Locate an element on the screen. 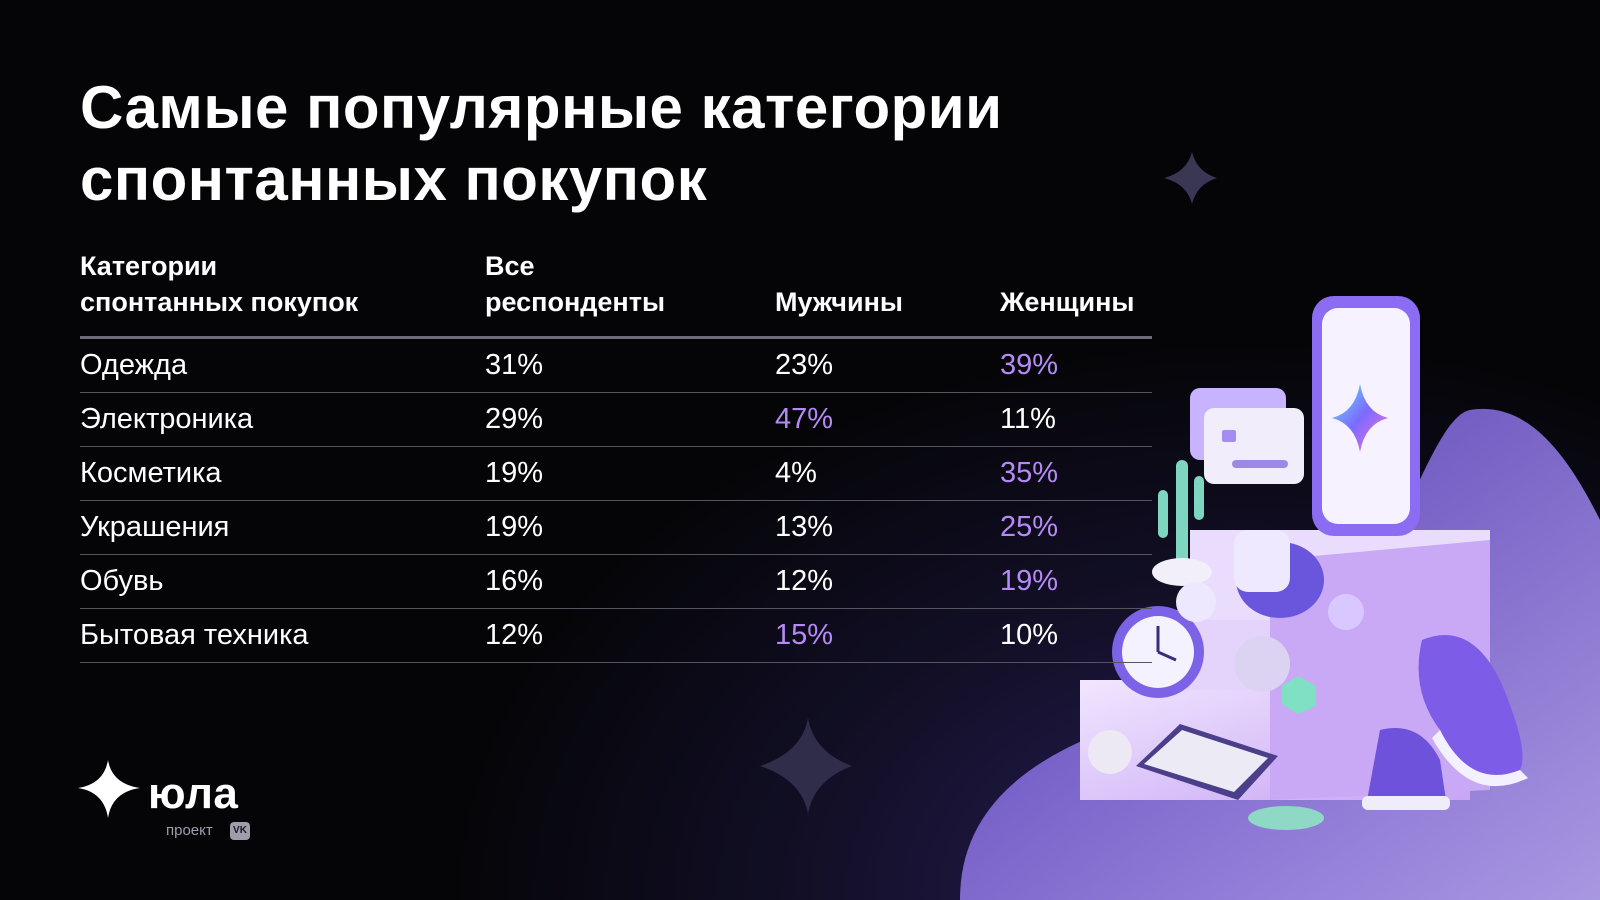 This screenshot has width=1600, height=900. cell-category: Бытовая техника is located at coordinates (282, 635).